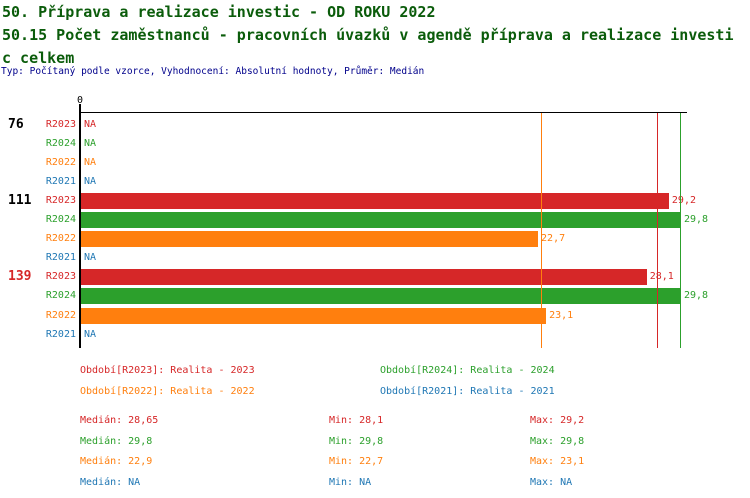 This screenshot has height=498, width=750. Describe the element at coordinates (20, 277) in the screenshot. I see `group-label: 139` at that location.